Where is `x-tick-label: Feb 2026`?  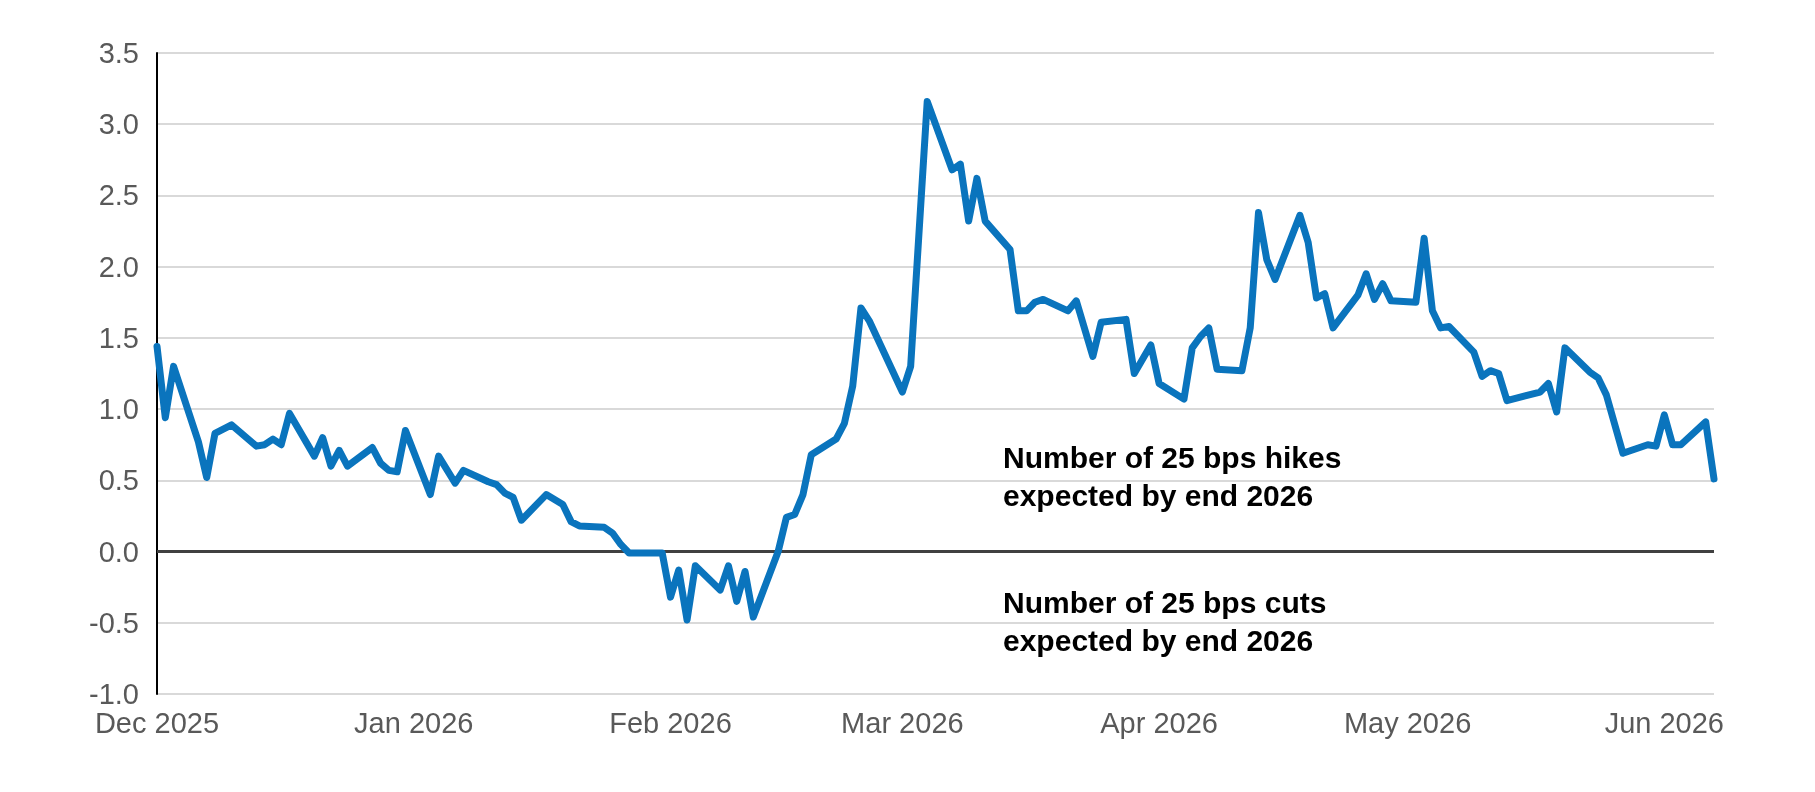
x-tick-label: Feb 2026 is located at coordinates (670, 722).